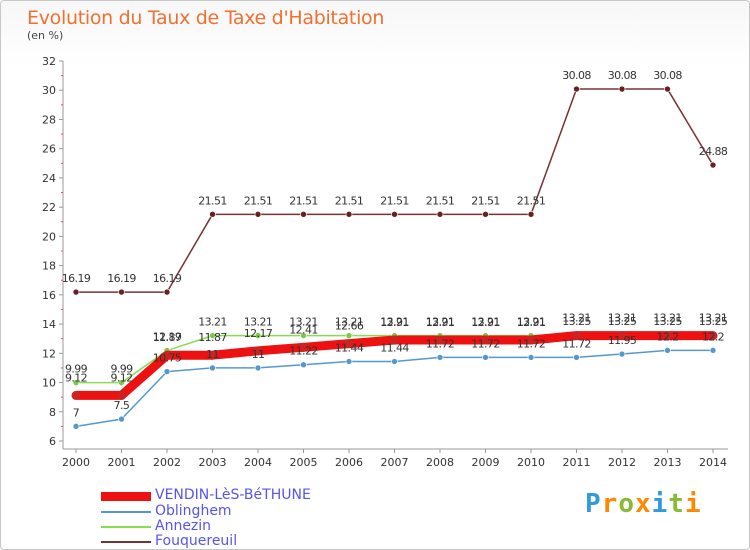 This screenshot has height=550, width=750. What do you see at coordinates (486, 462) in the screenshot?
I see `x-tick-label: 2009` at bounding box center [486, 462].